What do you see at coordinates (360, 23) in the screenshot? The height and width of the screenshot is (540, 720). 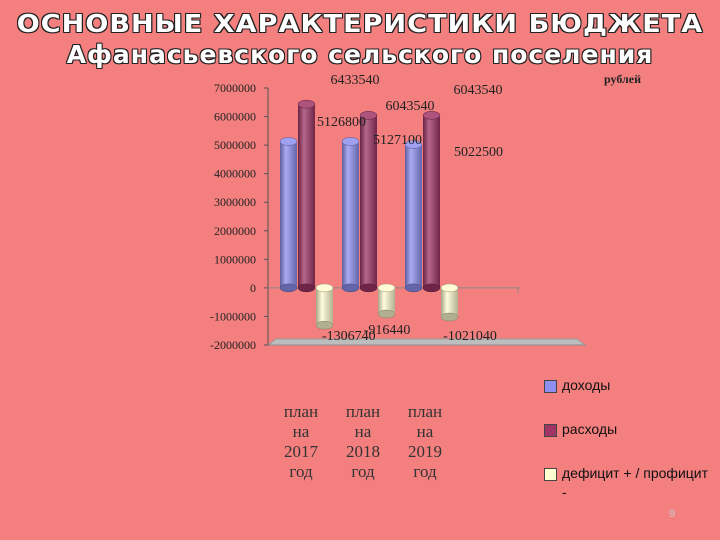 I see `slide-title: ОСНОВНЫЕ ХАРАКТЕРИСТИКИ БЮДЖЕТА` at bounding box center [360, 23].